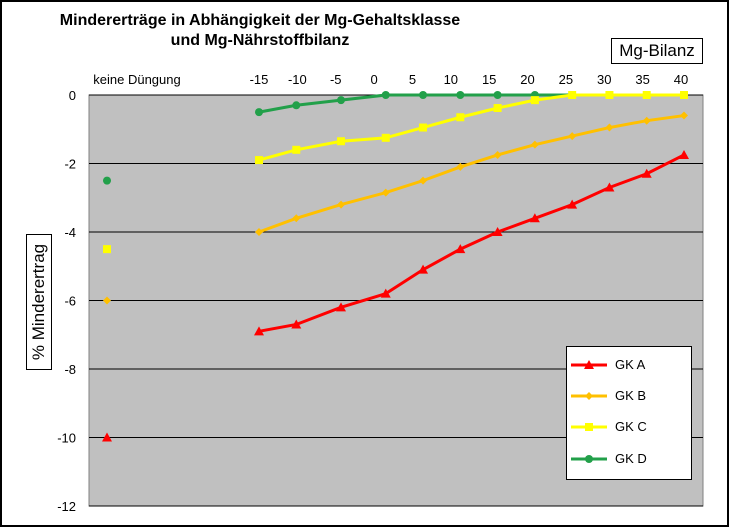 The image size is (733, 531). What do you see at coordinates (297, 79) in the screenshot?
I see `x-tick-label: -10` at bounding box center [297, 79].